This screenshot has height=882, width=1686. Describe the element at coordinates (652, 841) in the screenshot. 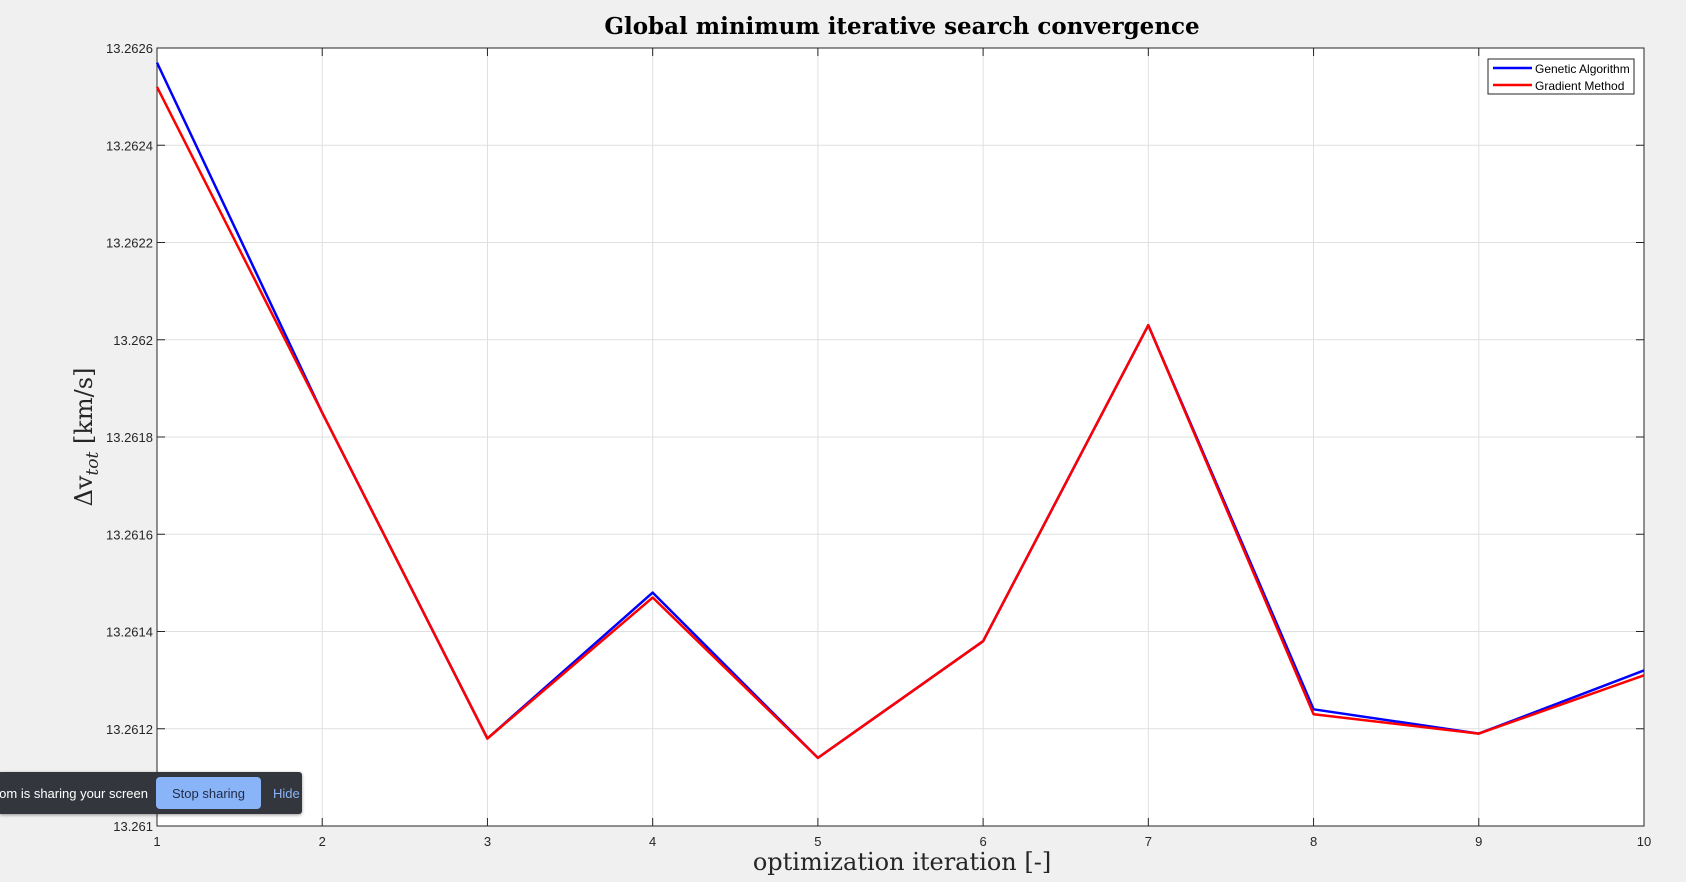

I see `x-tick-label: 4` at that location.